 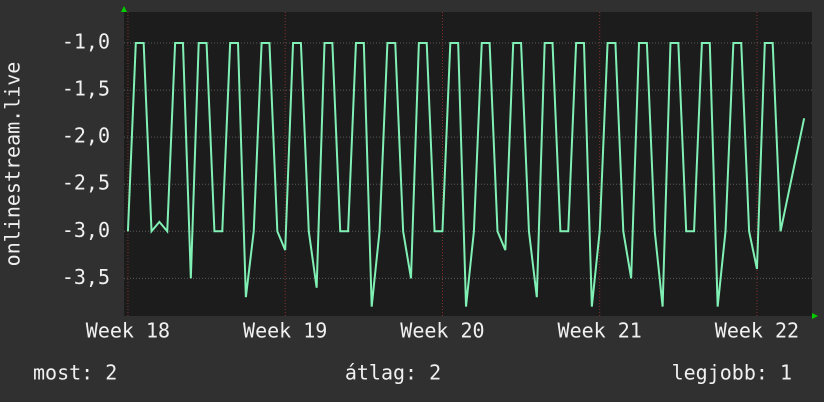 I want to click on y-tick-label: -2,5, so click(x=86, y=183).